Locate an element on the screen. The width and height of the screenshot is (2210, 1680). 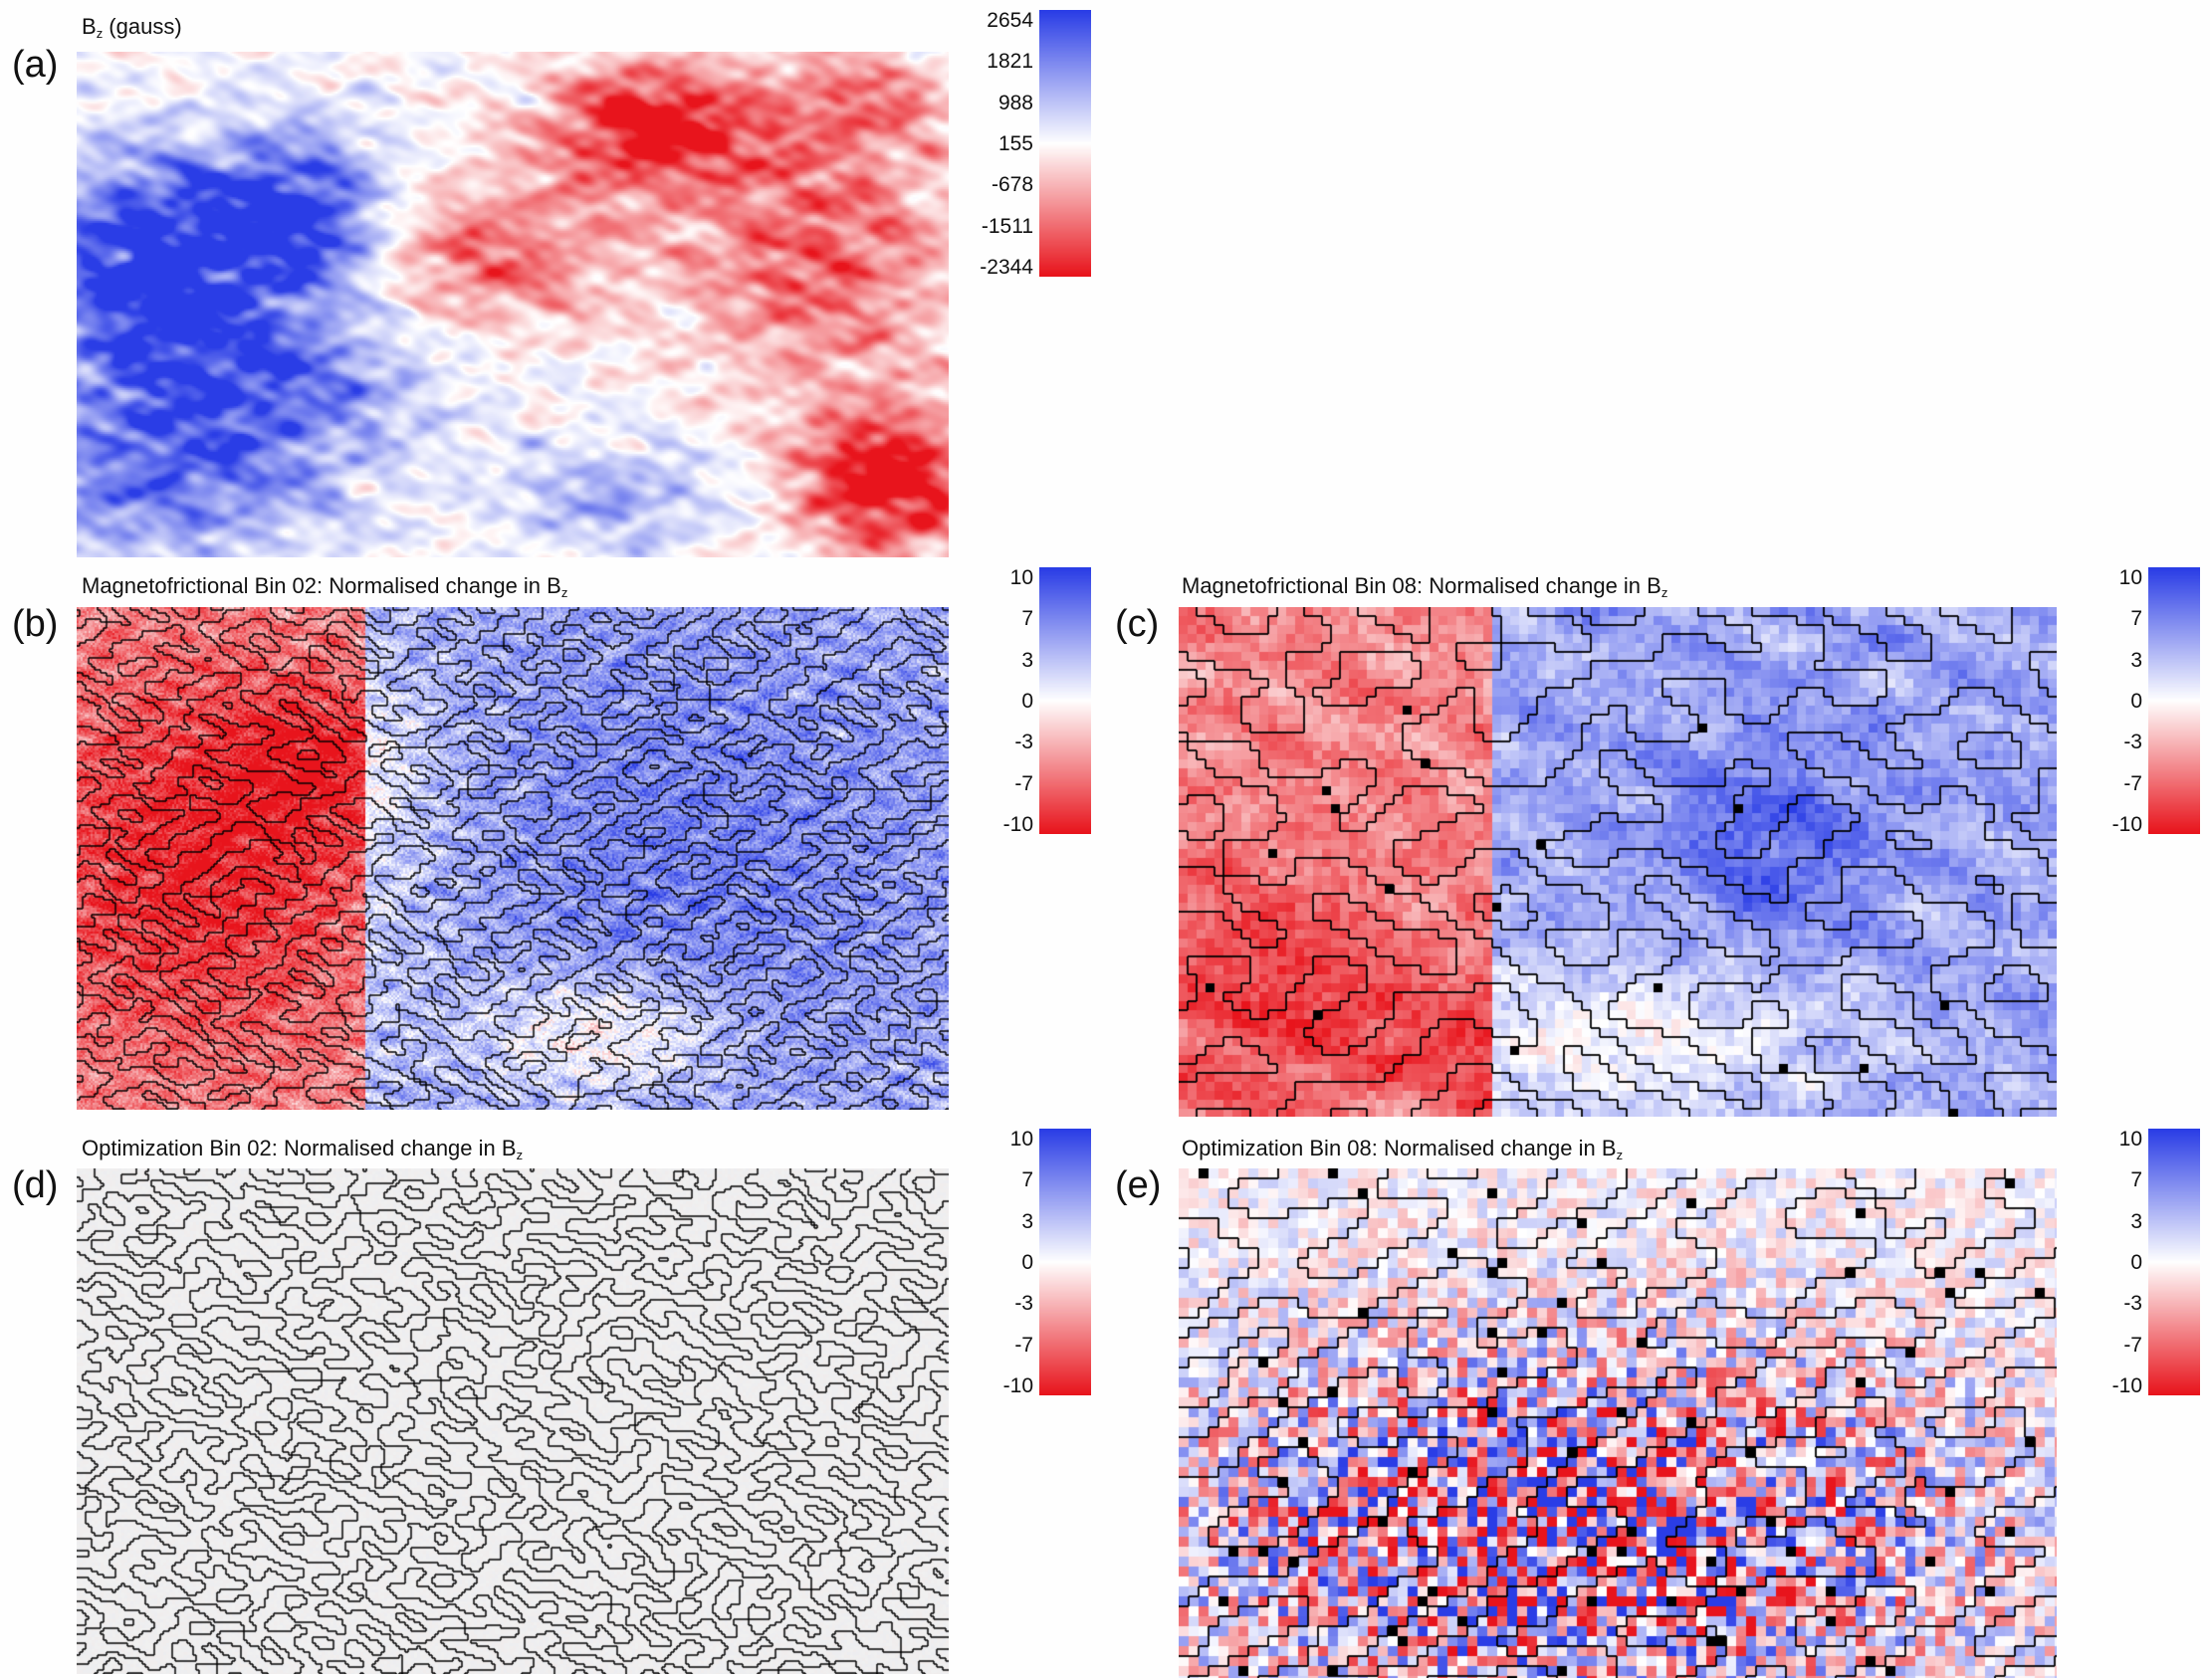
panel-b-letter: (b) is located at coordinates (35, 624).